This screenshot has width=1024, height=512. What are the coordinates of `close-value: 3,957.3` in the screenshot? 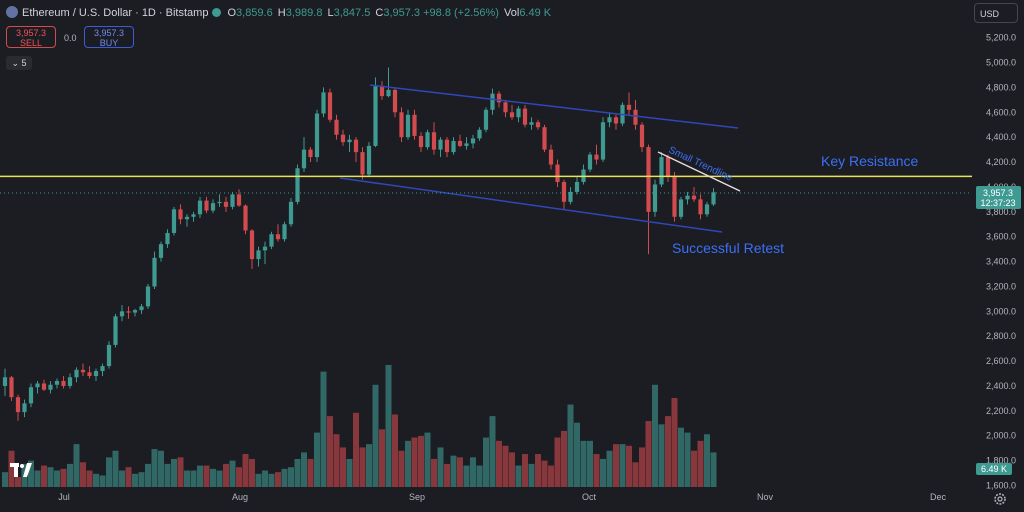 It's located at (402, 13).